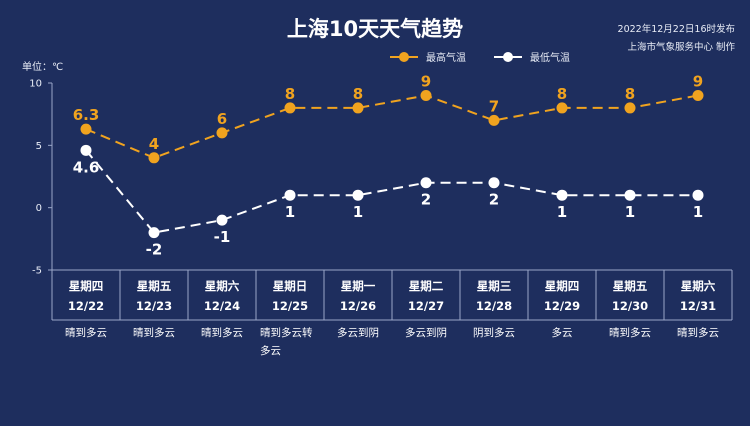 Image resolution: width=750 pixels, height=426 pixels. Describe the element at coordinates (550, 57) in the screenshot. I see `legend-low-label: 最低气温` at that location.